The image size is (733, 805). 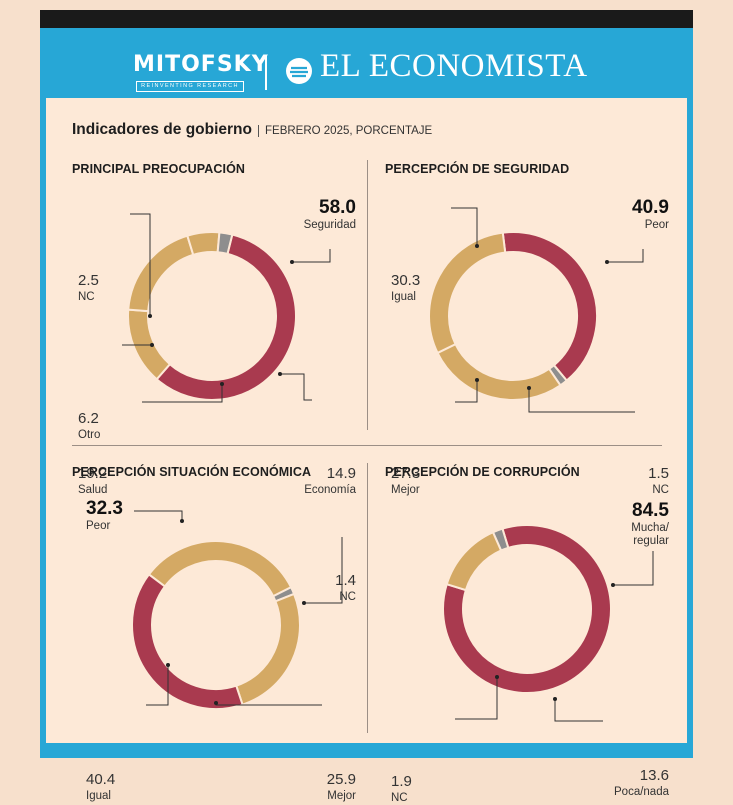 What do you see at coordinates (367, 598) in the screenshot?
I see `vertical-divider-bottom` at bounding box center [367, 598].